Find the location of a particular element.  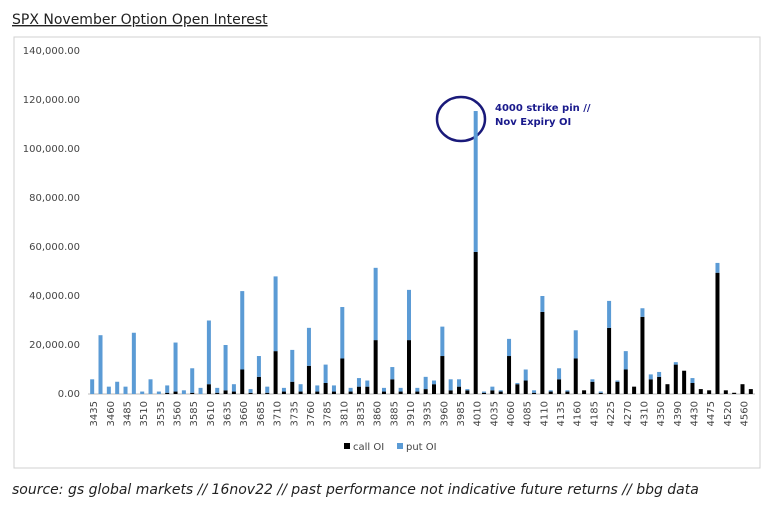

legend-swatch is located at coordinates (347, 446).